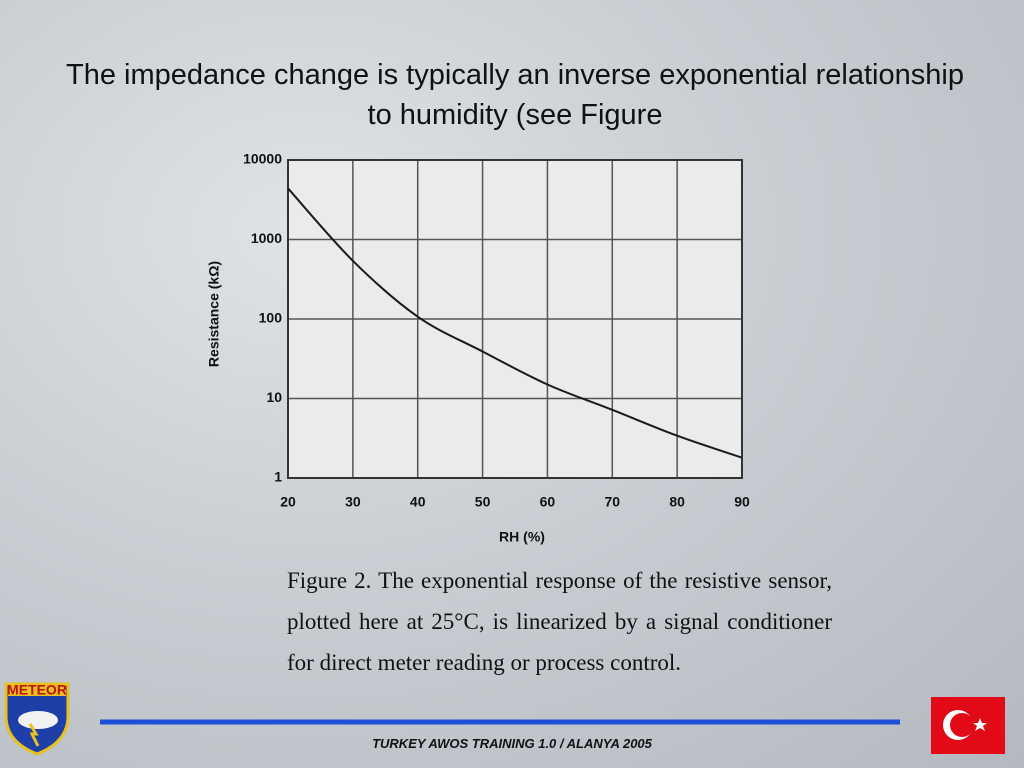  I want to click on x-tick-label: 40, so click(418, 502).